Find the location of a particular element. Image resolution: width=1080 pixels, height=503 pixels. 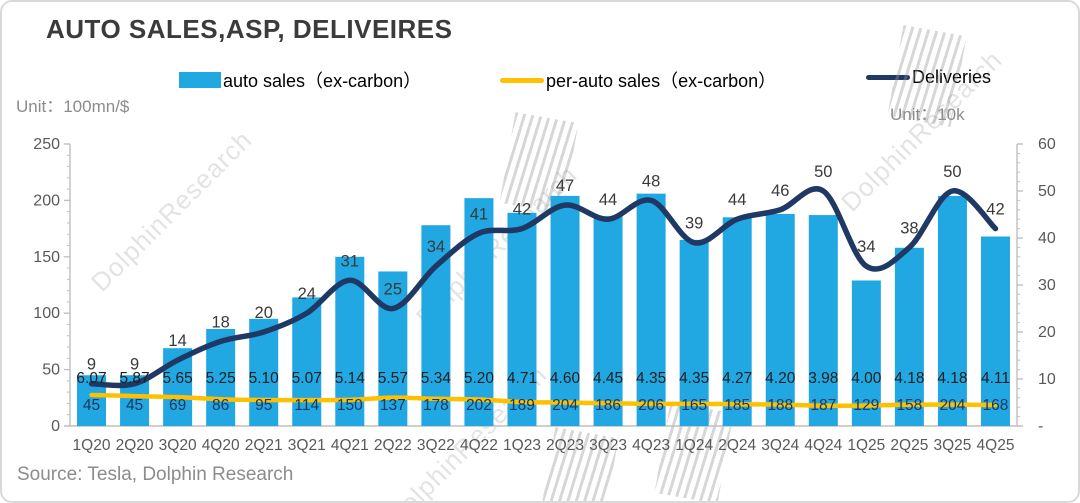

delivery-value-label: 42 is located at coordinates (995, 210).